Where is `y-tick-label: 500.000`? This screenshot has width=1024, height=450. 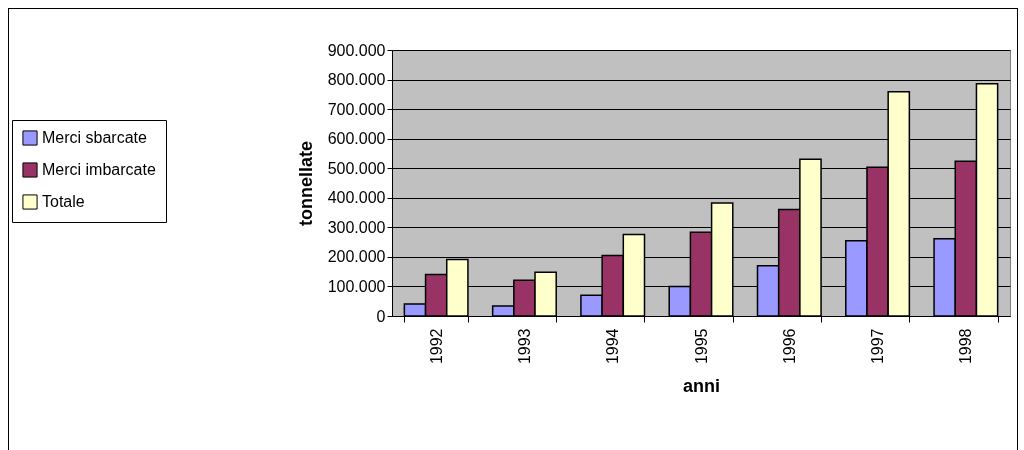 y-tick-label: 500.000 is located at coordinates (356, 168).